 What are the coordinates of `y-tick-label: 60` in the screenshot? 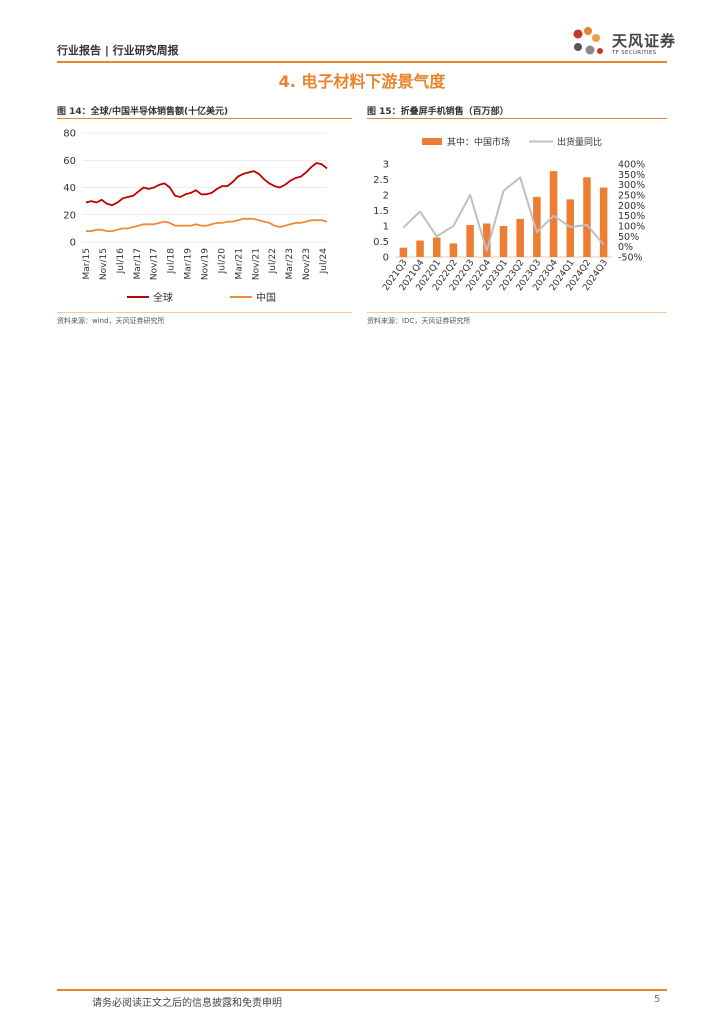 It's located at (69, 161).